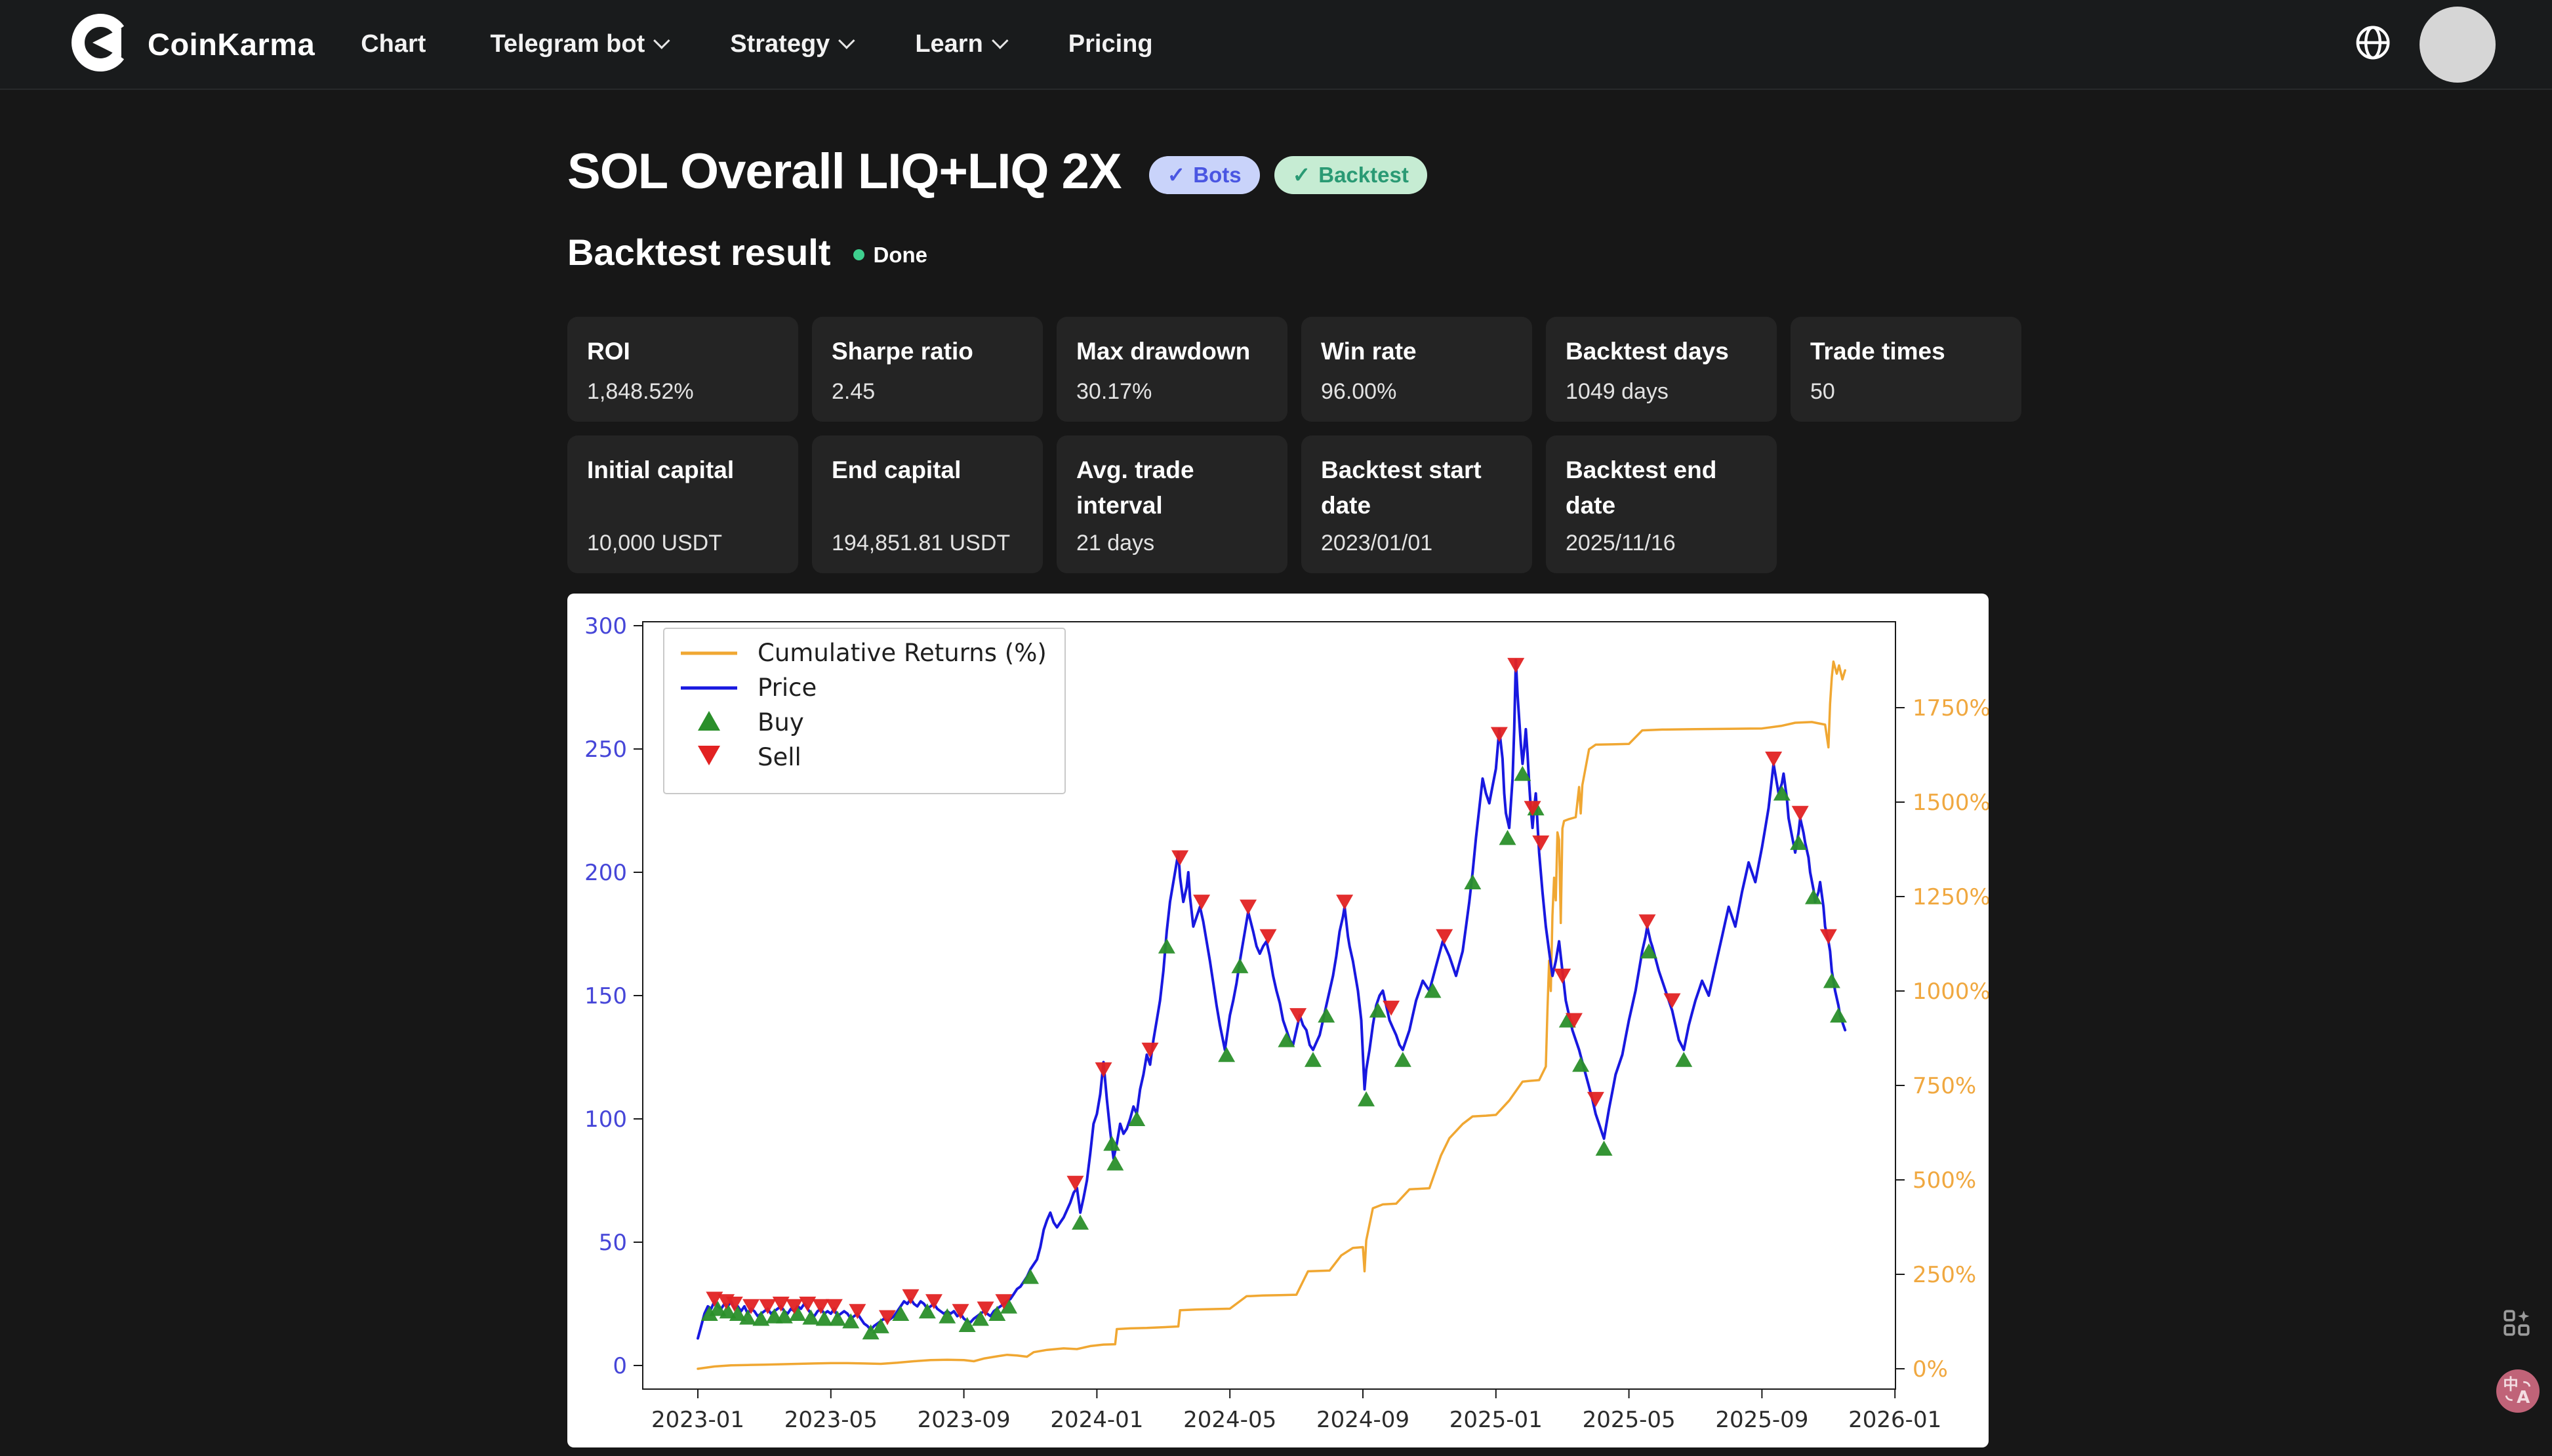 This screenshot has height=1456, width=2552. What do you see at coordinates (1363, 174) in the screenshot?
I see `badge-label: Backtest` at bounding box center [1363, 174].